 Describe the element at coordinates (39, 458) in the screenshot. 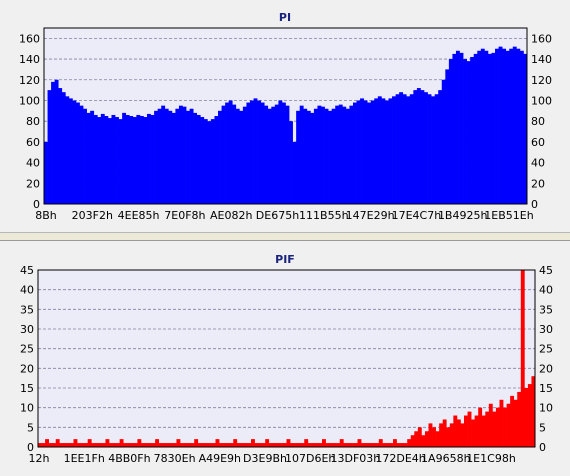

I see `pif-x-tick-label: 12h` at that location.